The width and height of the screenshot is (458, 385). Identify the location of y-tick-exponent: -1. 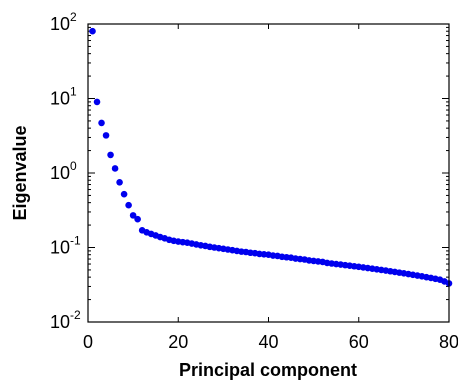
(75, 241).